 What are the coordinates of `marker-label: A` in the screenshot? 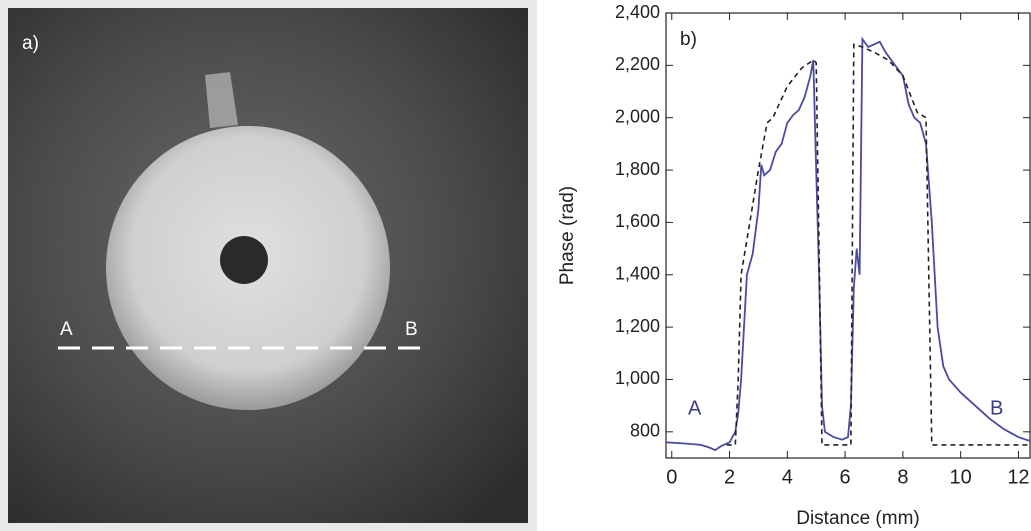 It's located at (66, 329).